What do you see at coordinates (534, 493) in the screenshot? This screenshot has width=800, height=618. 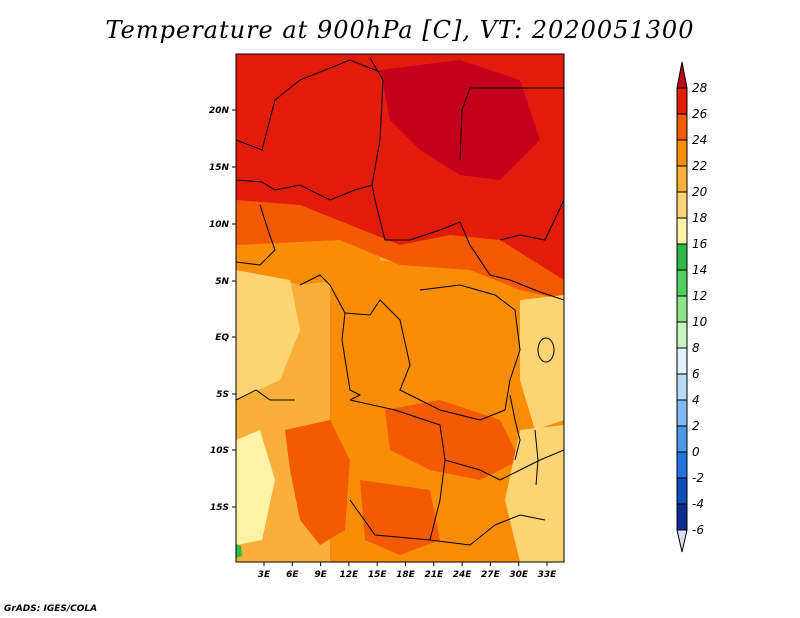 I see `band-18-20-southeast` at bounding box center [534, 493].